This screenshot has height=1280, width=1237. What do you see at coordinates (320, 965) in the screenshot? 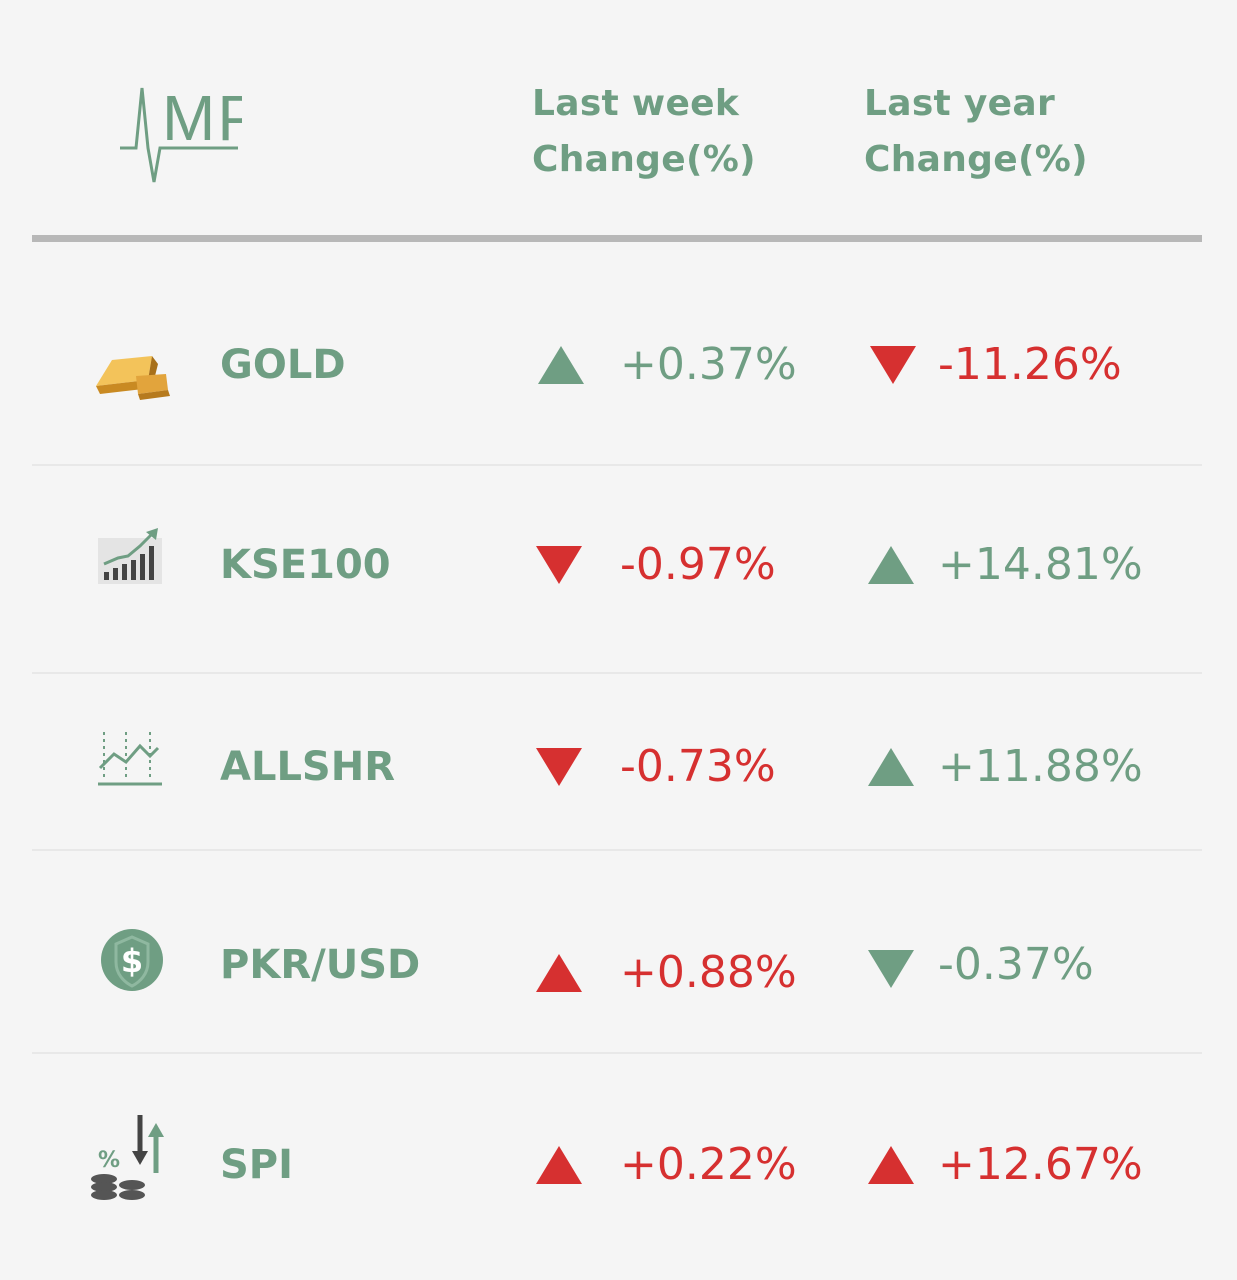
I see `asset-name: PKR/USD` at bounding box center [320, 965].